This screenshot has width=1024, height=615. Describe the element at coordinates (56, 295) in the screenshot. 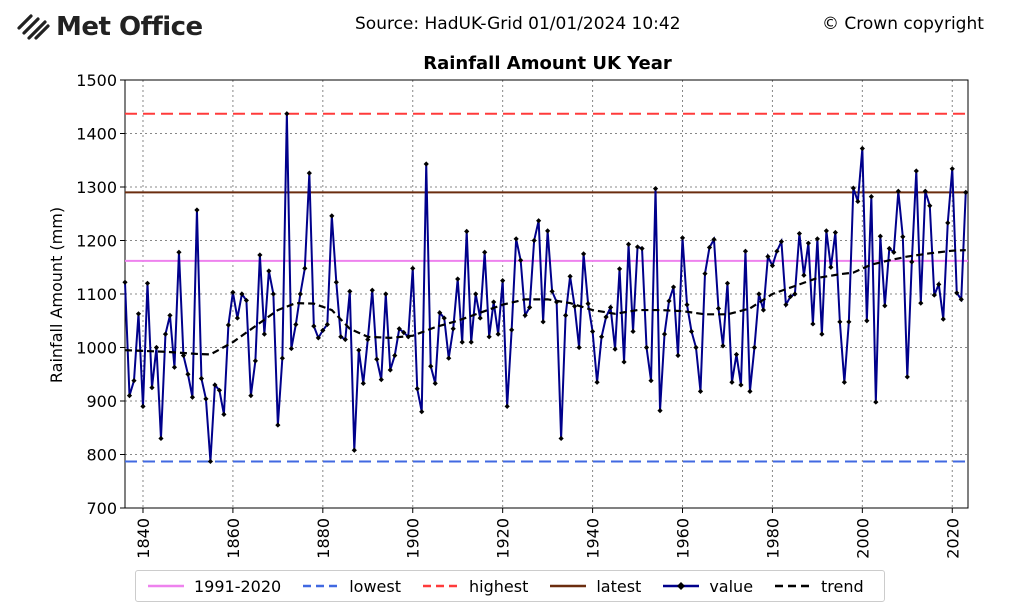

I see `y-axis-label: Rainfall Amount (mm)` at that location.